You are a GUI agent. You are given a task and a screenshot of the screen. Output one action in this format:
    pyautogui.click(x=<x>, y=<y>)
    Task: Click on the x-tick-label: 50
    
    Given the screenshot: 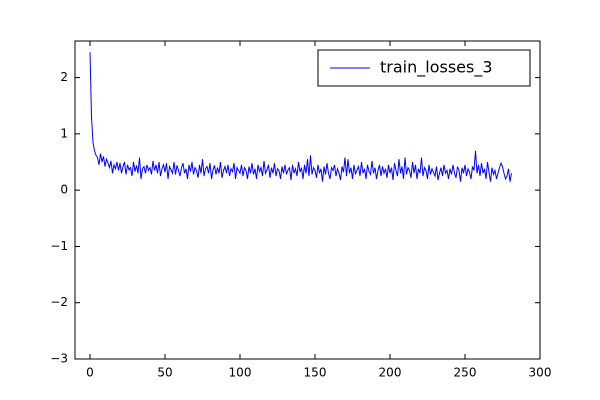 What is the action you would take?
    pyautogui.click(x=164, y=373)
    